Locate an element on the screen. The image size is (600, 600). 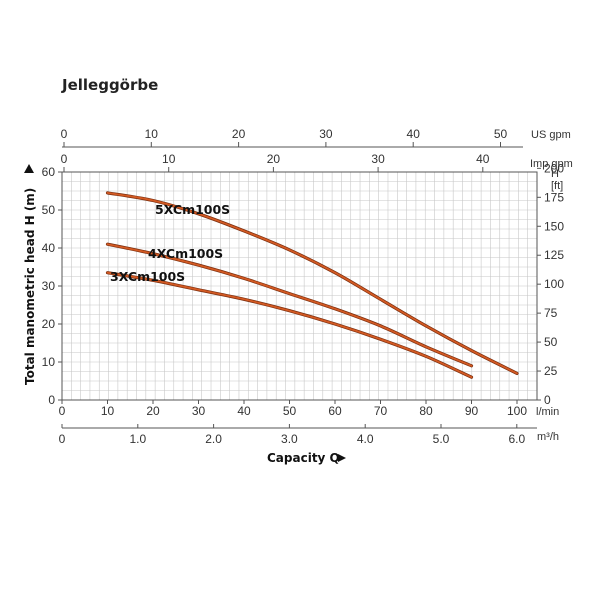
imp-gpm-tick-label: 0 is located at coordinates (64, 159).